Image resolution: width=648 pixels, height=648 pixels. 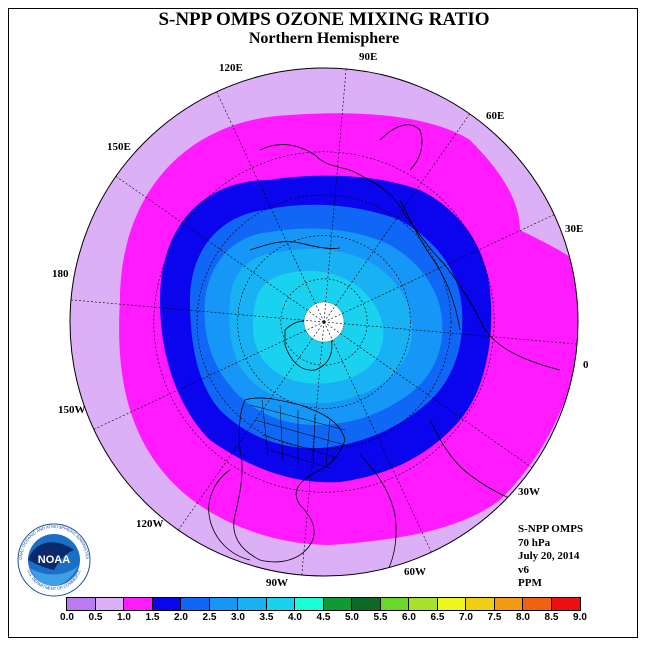 What do you see at coordinates (150, 524) in the screenshot?
I see `longitude-label: 120W` at bounding box center [150, 524].